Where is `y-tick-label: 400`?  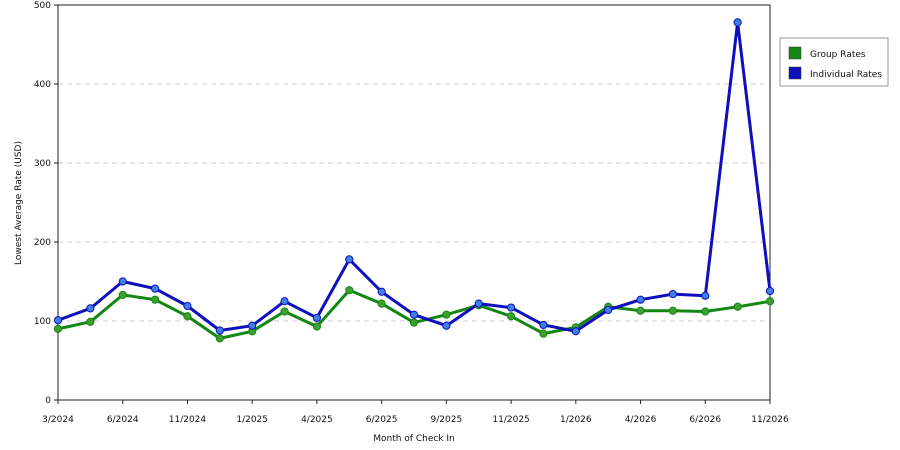
y-tick-label: 400 is located at coordinates (42, 85).